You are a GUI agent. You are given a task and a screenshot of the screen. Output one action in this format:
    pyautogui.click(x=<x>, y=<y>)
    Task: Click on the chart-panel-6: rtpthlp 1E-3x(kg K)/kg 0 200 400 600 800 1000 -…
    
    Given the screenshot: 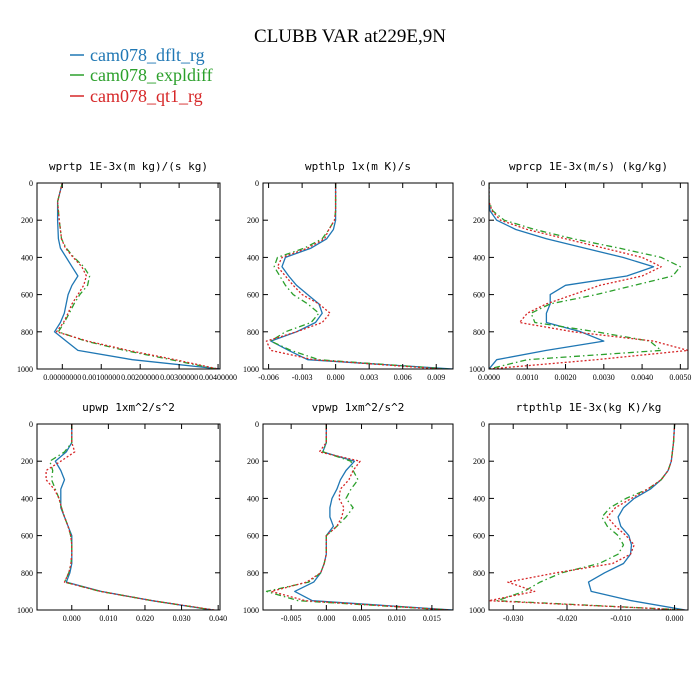 What is the action you would take?
    pyautogui.click(x=579, y=512)
    